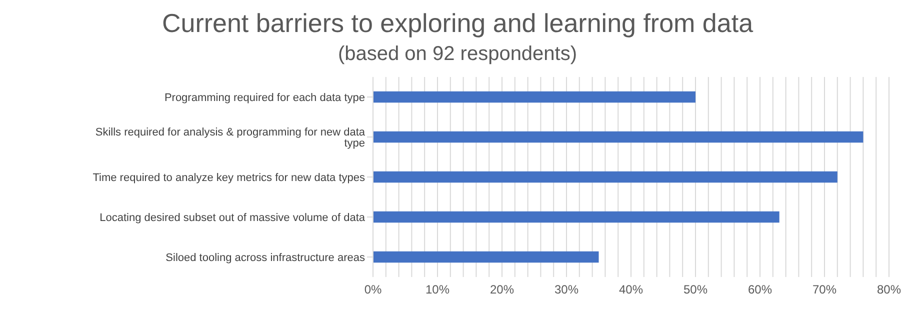  I want to click on x-tick-label: 60%, so click(760, 289).